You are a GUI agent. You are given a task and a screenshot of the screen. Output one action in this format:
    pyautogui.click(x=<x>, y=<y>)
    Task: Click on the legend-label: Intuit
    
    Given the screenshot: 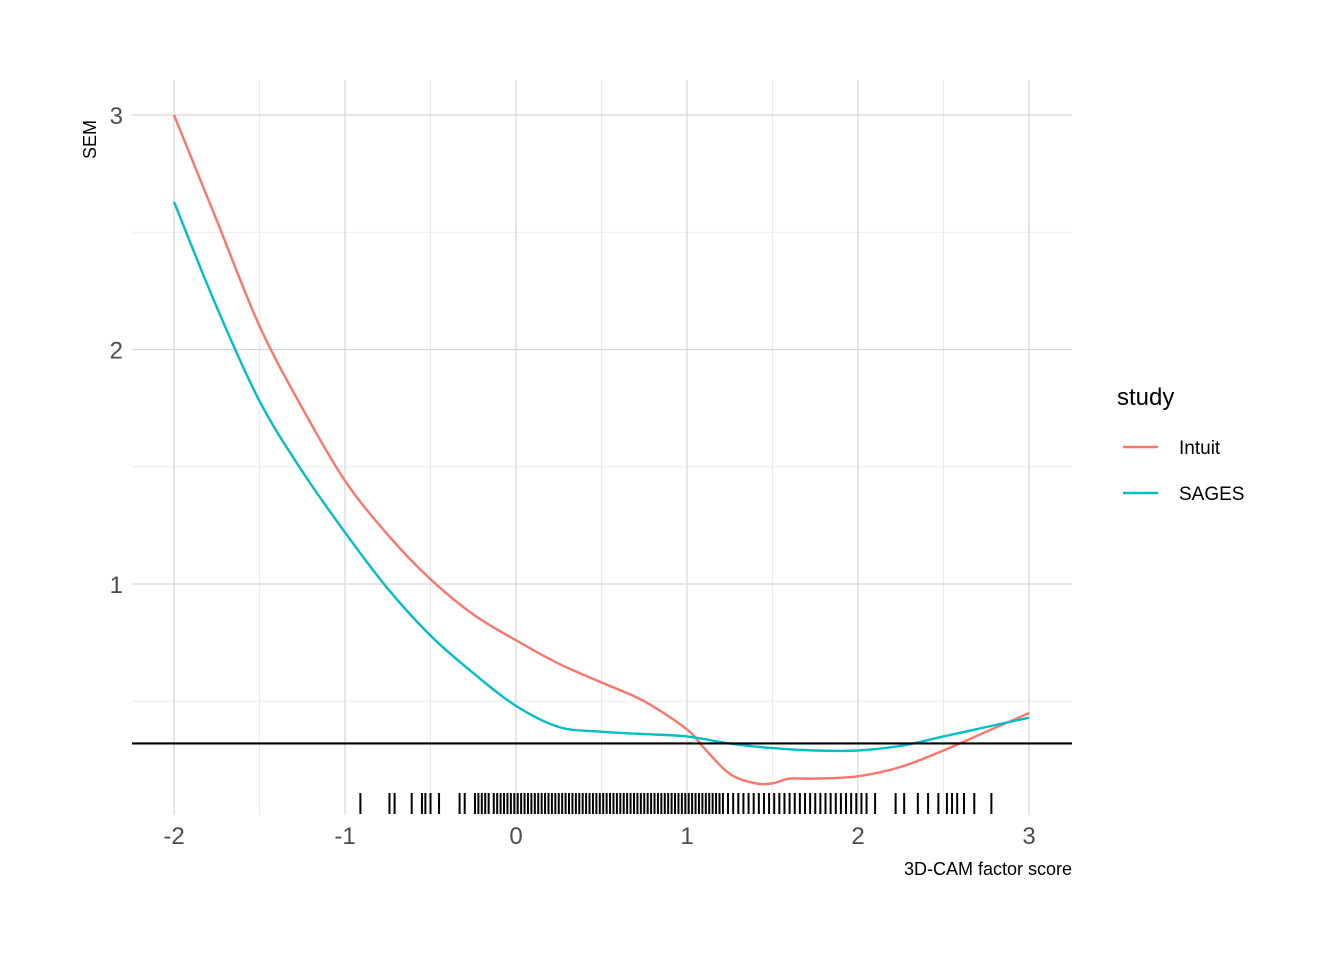 What is the action you would take?
    pyautogui.click(x=1200, y=448)
    